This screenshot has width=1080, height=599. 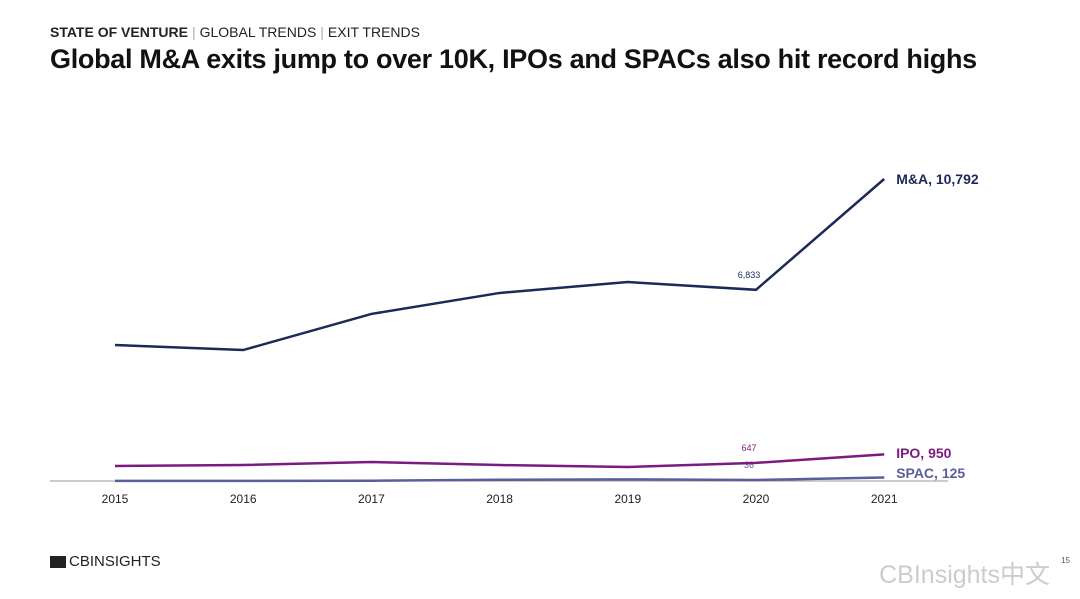 What do you see at coordinates (258, 32) in the screenshot?
I see `breadcrumb-item: GLOBAL TRENDS` at bounding box center [258, 32].